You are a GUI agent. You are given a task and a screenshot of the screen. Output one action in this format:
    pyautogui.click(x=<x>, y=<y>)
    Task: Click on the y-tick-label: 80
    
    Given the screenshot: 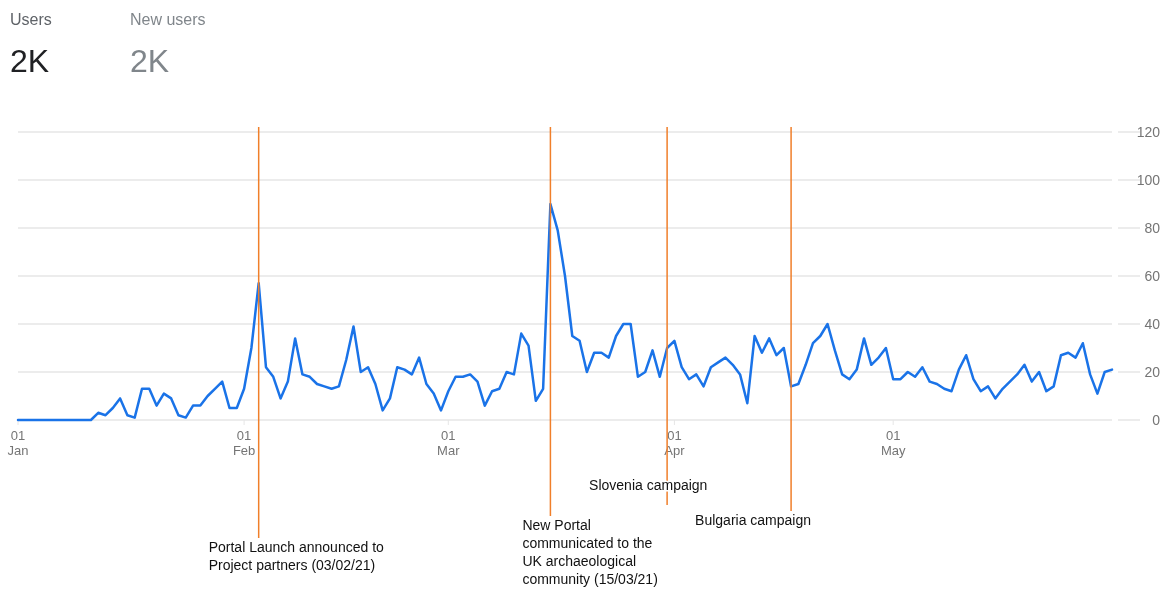 What is the action you would take?
    pyautogui.click(x=1152, y=227)
    